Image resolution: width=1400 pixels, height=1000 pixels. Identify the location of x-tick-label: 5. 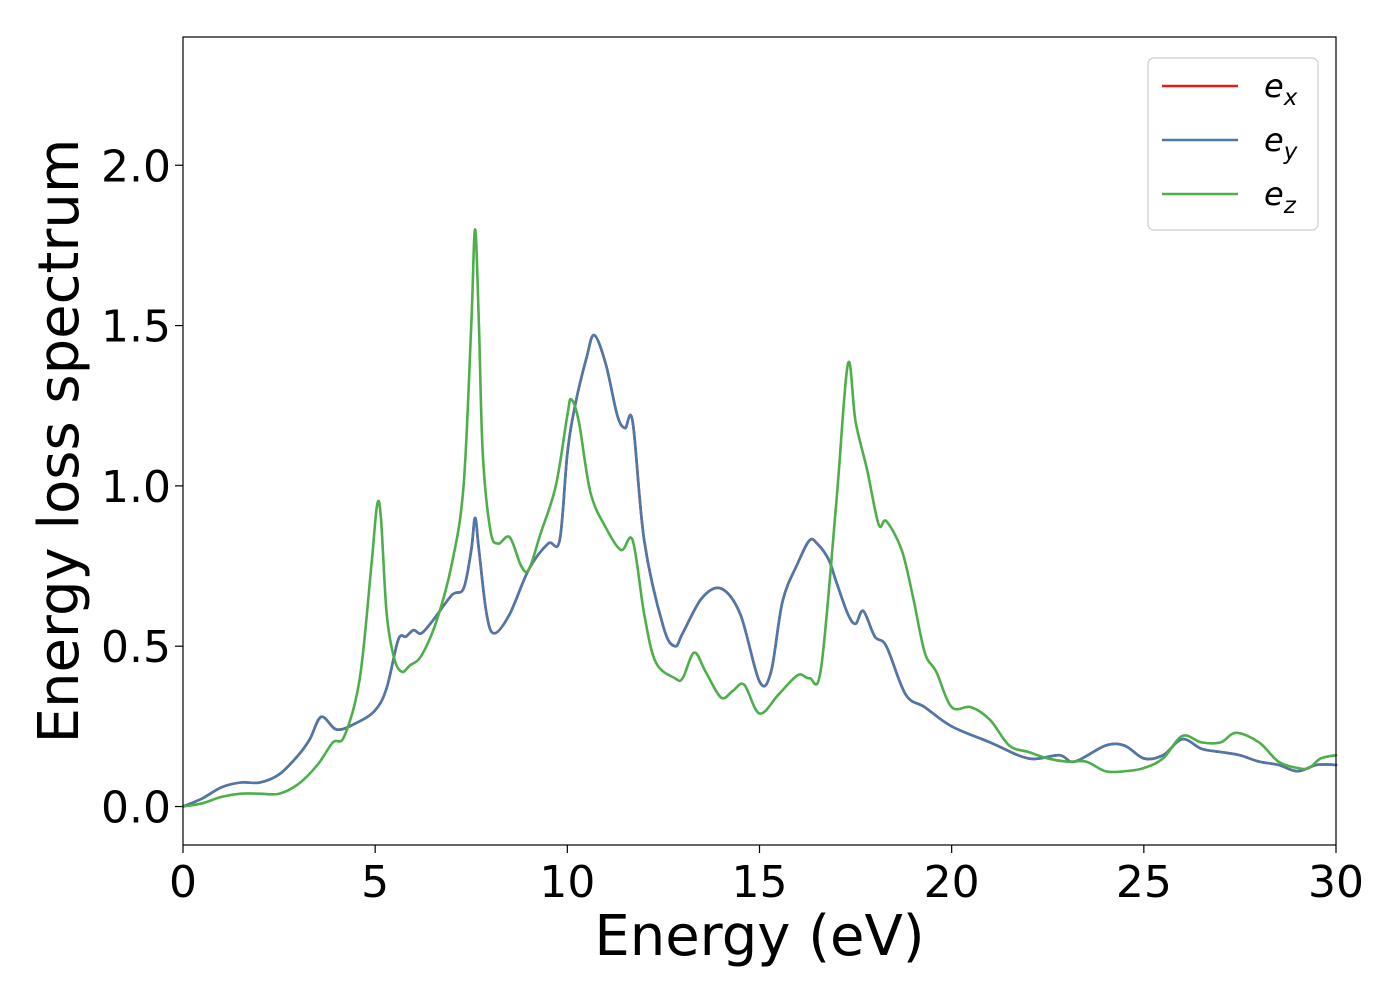
(375, 882).